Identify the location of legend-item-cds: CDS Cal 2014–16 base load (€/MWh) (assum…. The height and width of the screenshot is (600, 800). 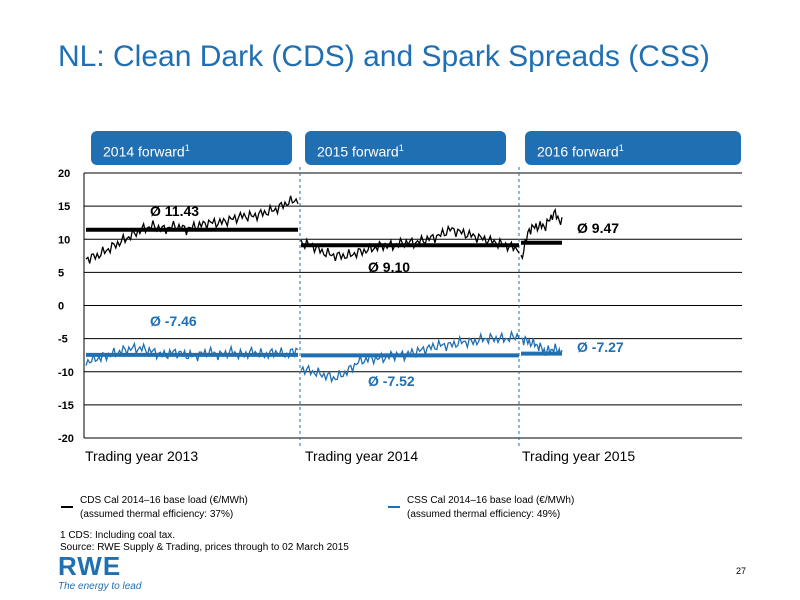
(154, 508).